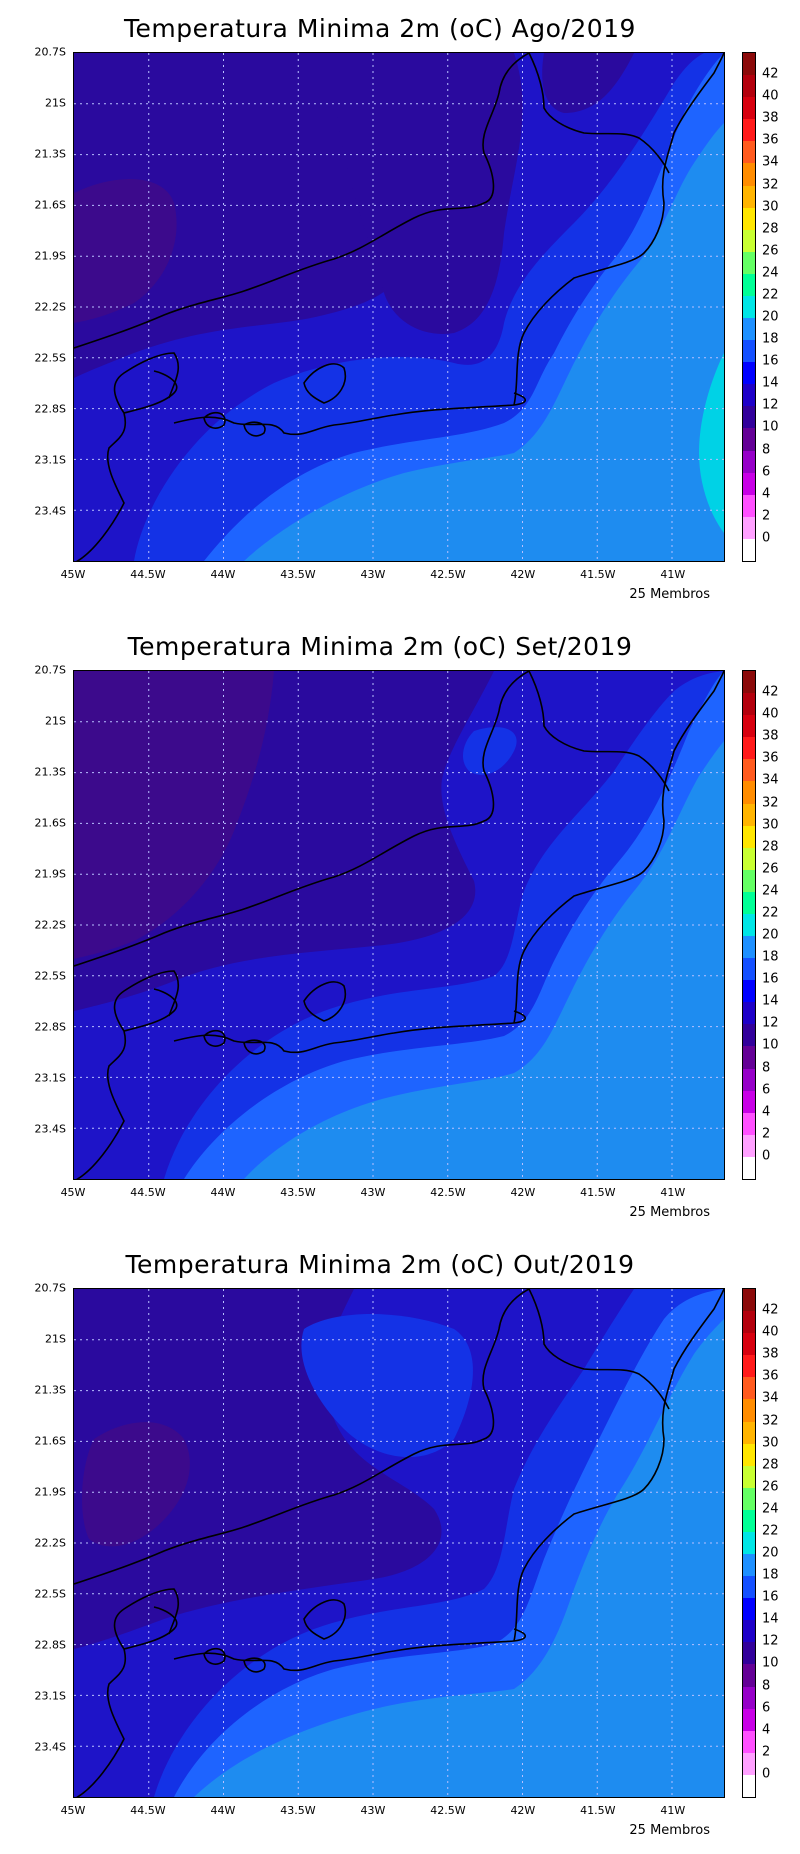 The height and width of the screenshot is (1854, 800). Describe the element at coordinates (50, 358) in the screenshot. I see `latitude-label: 22.5S` at that location.